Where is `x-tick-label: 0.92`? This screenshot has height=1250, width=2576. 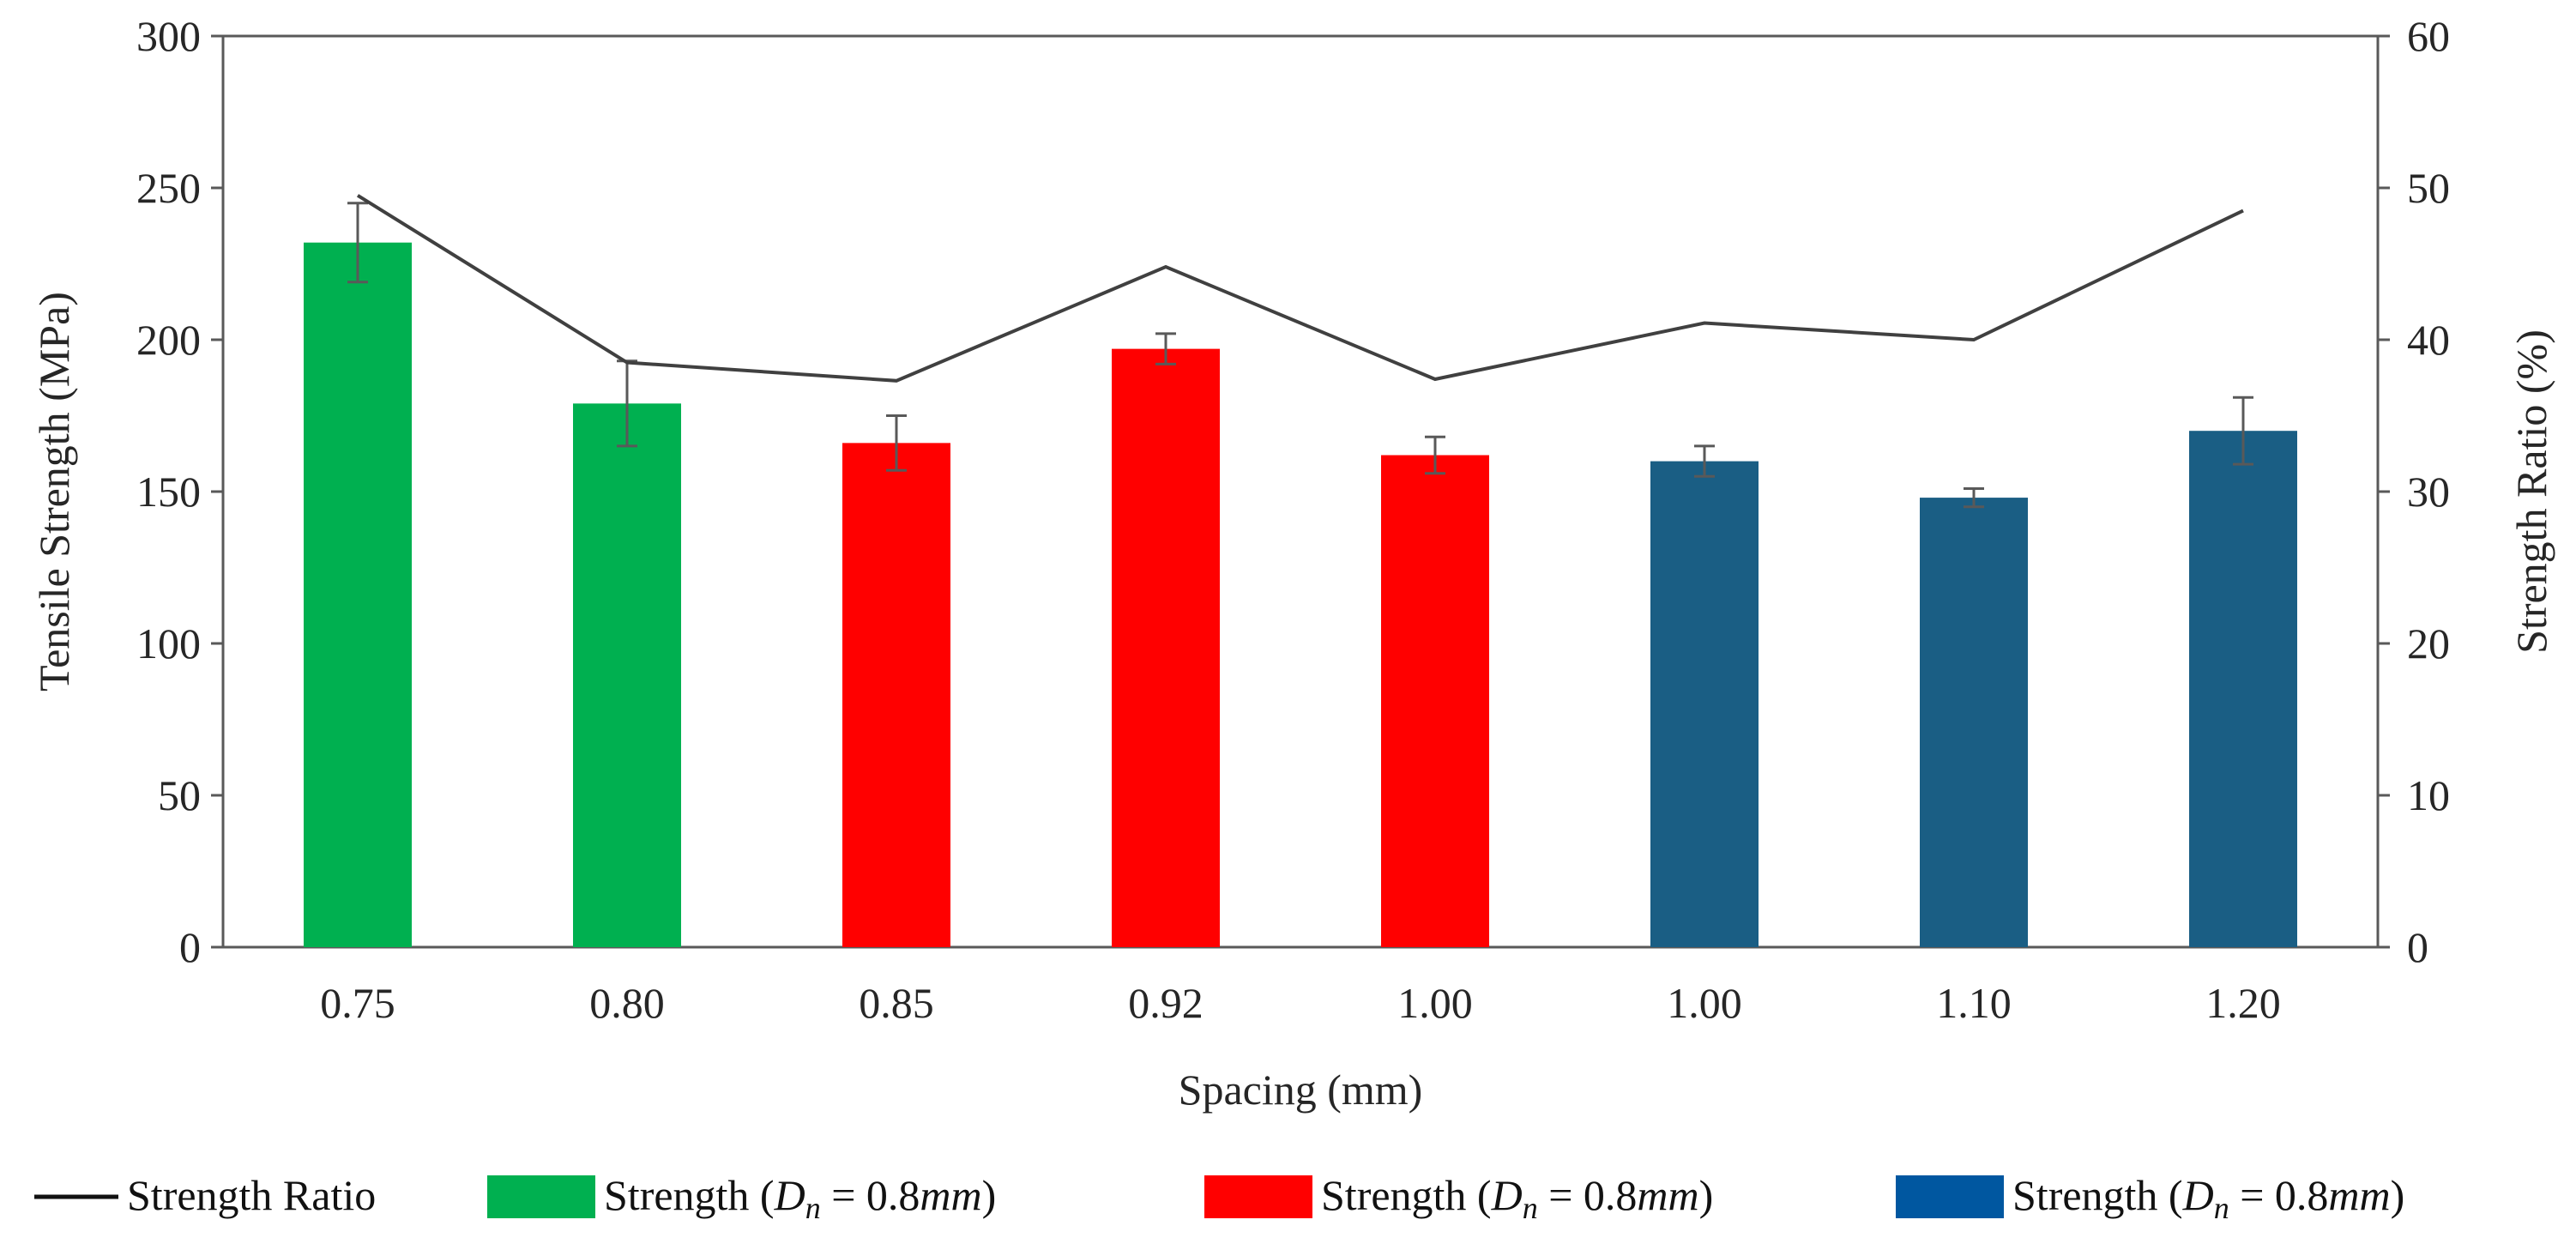 x-tick-label: 0.92 is located at coordinates (1166, 1003).